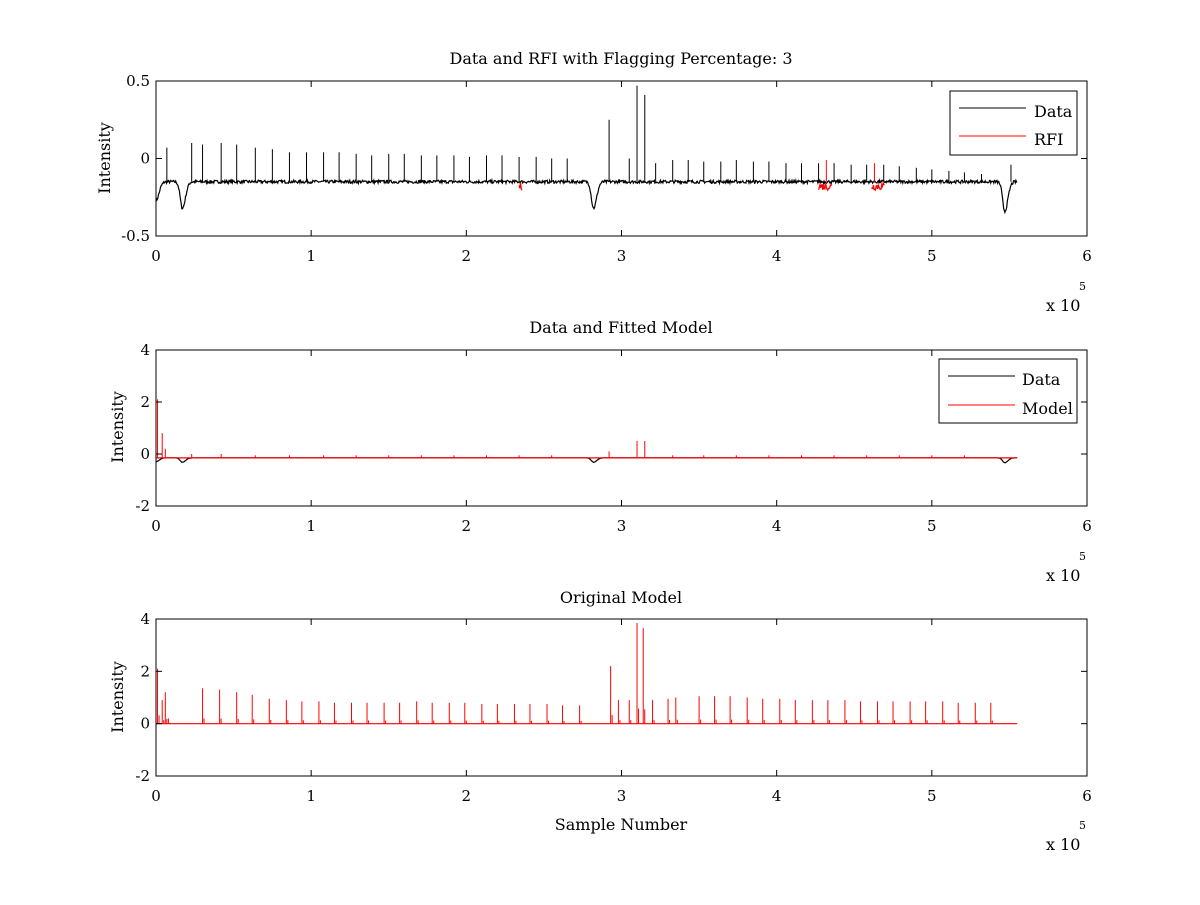  Describe the element at coordinates (587, 429) in the screenshot. I see `series-model` at that location.